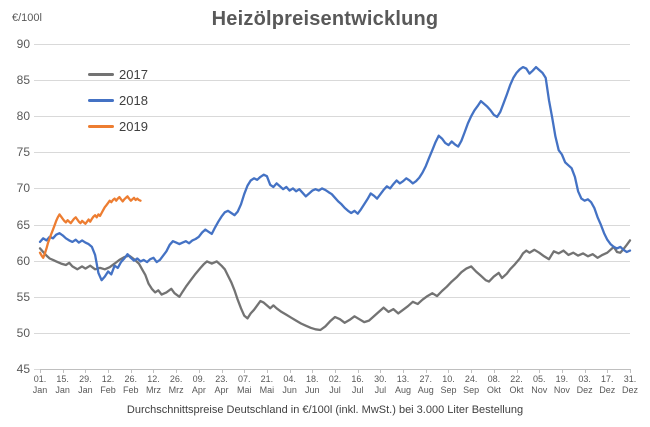 The height and width of the screenshot is (427, 650). I want to click on x-tick-label-09.Apr: 09. Apr, so click(198, 384).